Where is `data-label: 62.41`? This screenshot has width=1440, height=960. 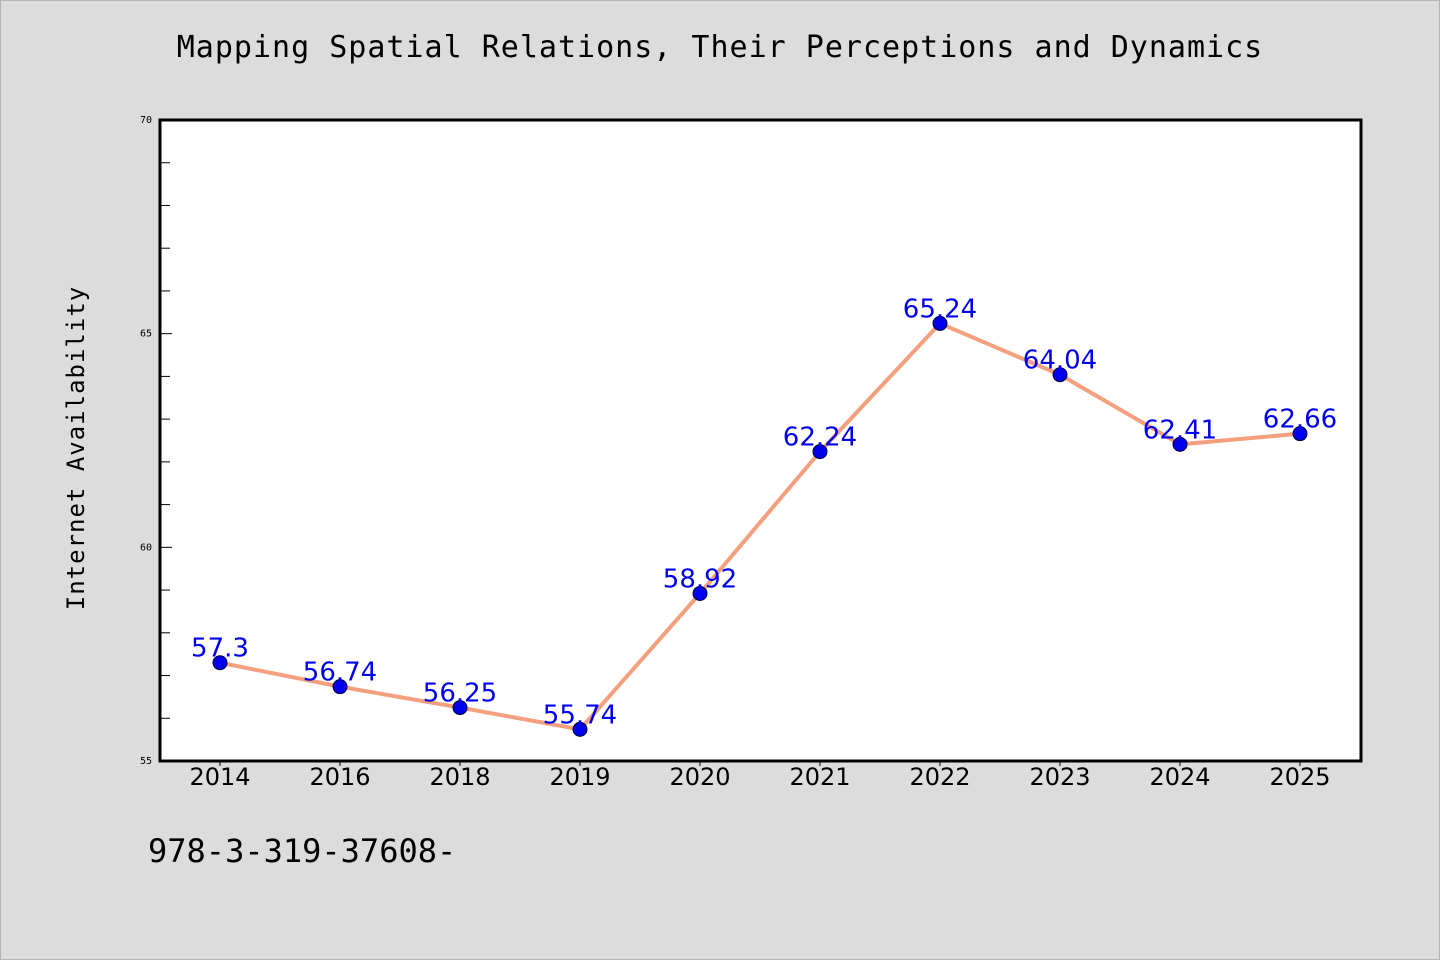
data-label: 62.41 is located at coordinates (1180, 430).